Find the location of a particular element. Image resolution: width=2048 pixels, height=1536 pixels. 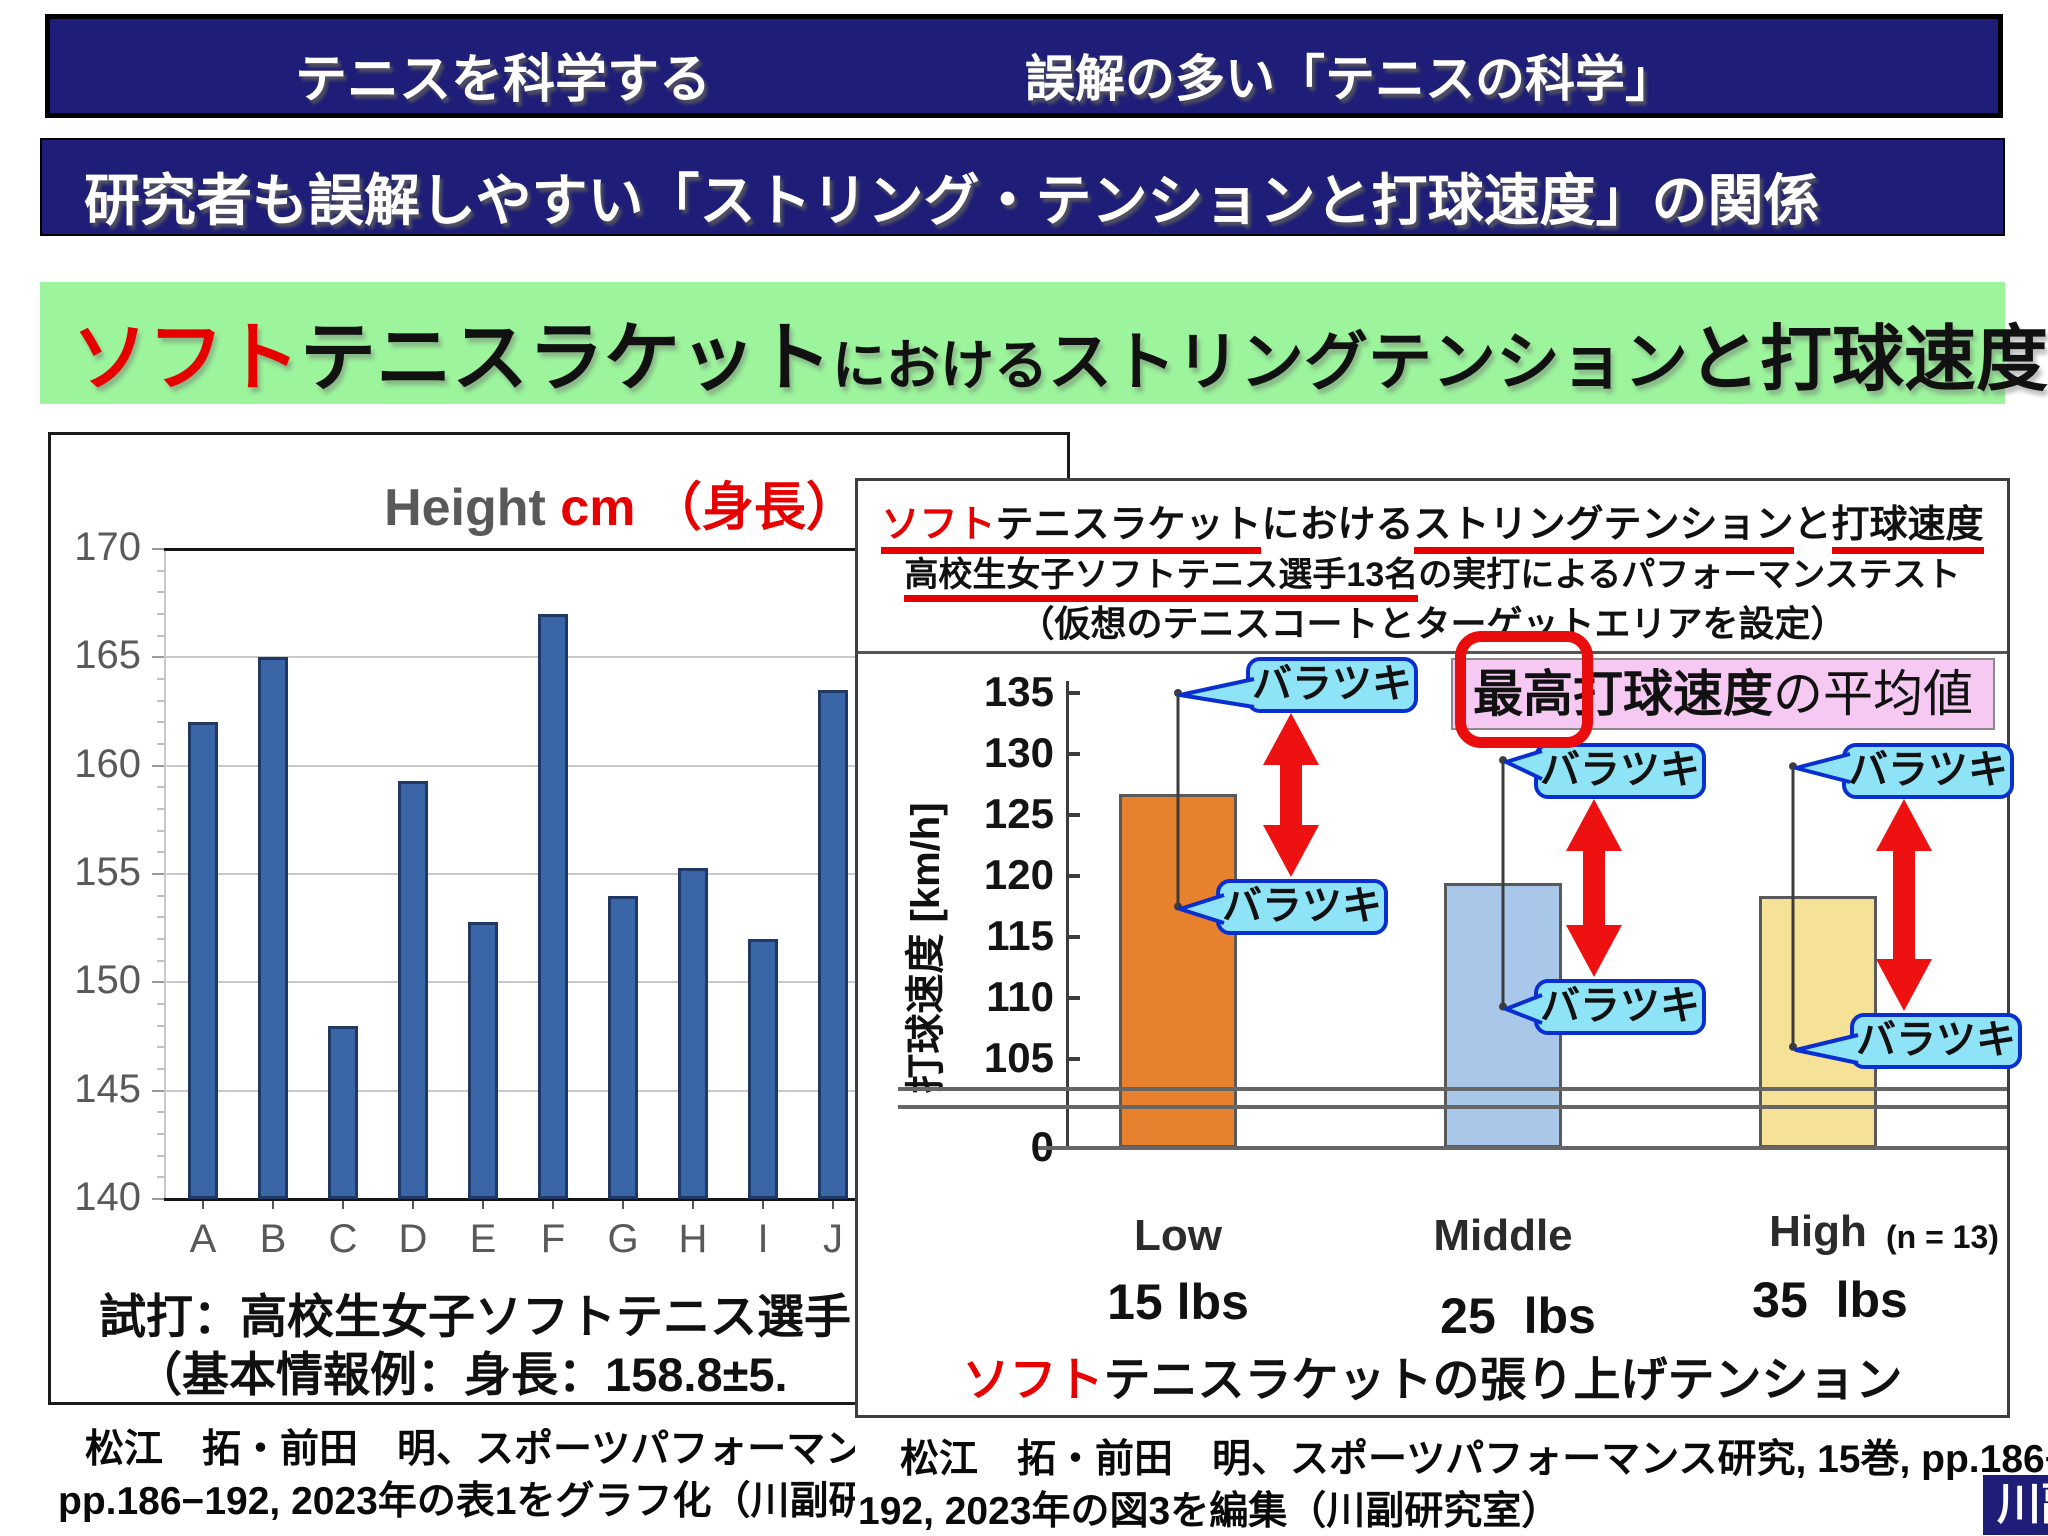

banner-segment-racket: テニスラケット is located at coordinates (566, 358).